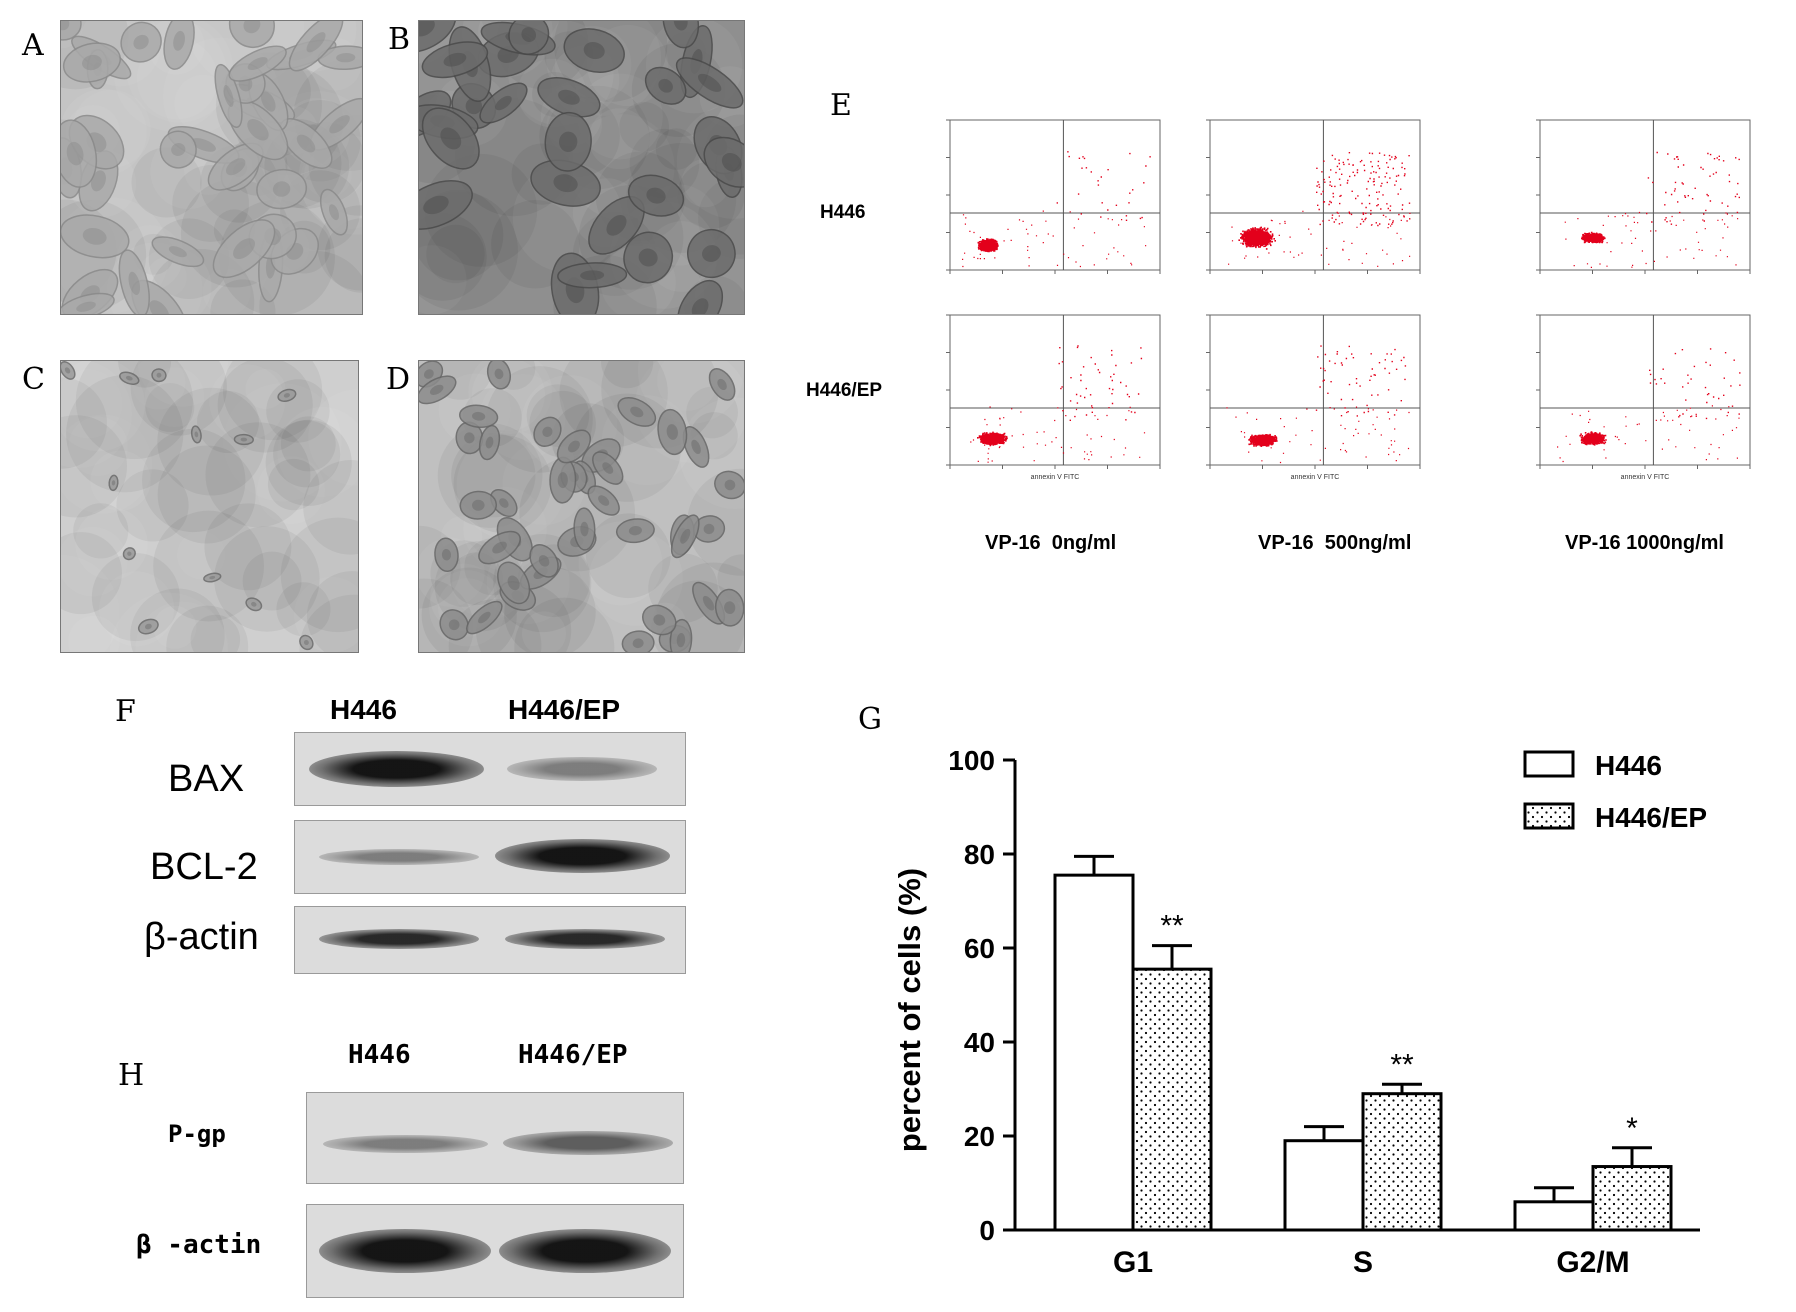 The width and height of the screenshot is (1796, 1312). Describe the element at coordinates (841, 105) in the screenshot. I see `panel-letter-e: E` at that location.